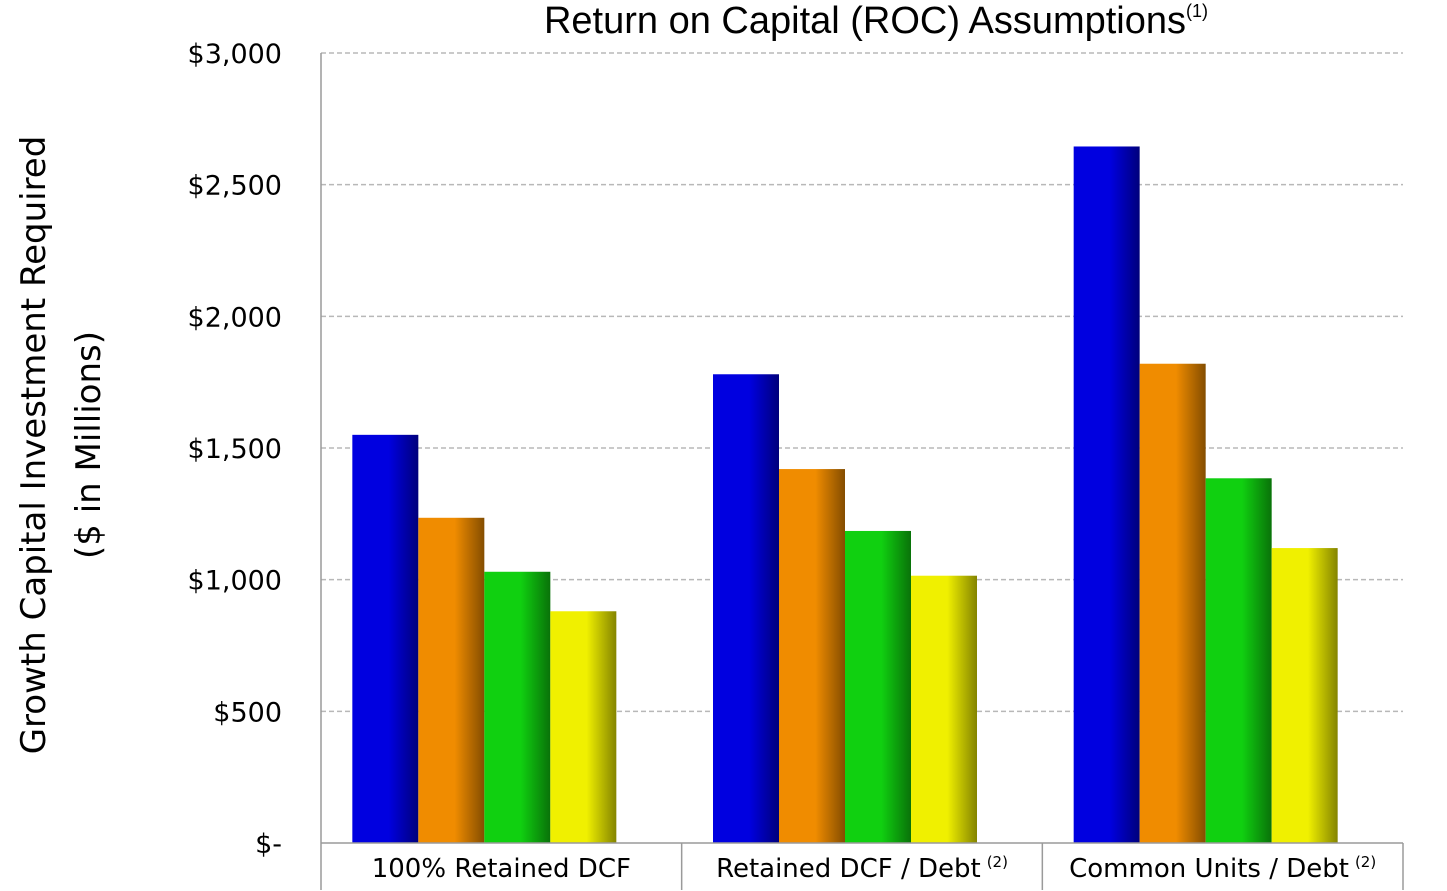 The height and width of the screenshot is (891, 1447). I want to click on x-category-label: Retained DCF / Debt (2), so click(862, 868).